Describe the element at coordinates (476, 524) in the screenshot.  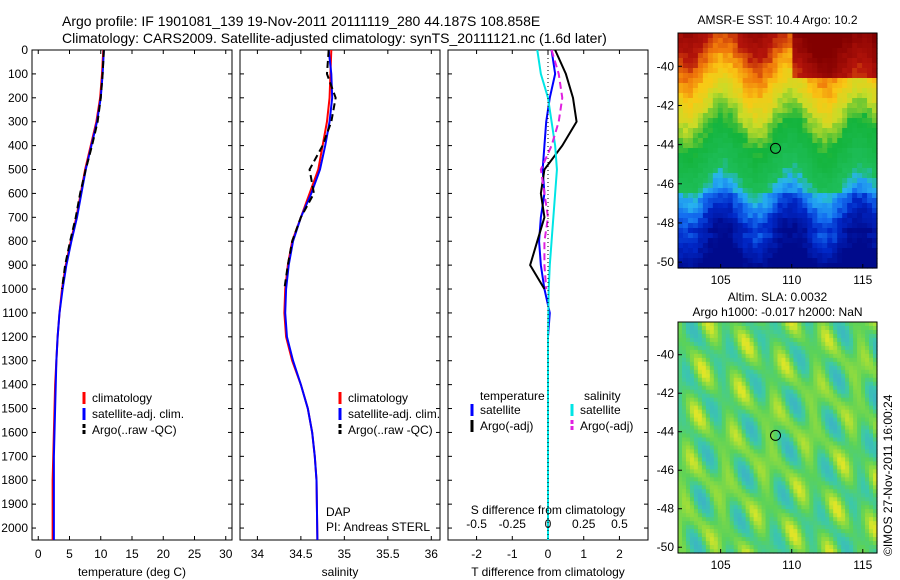
I see `s-tick-label-0: -0.5` at that location.